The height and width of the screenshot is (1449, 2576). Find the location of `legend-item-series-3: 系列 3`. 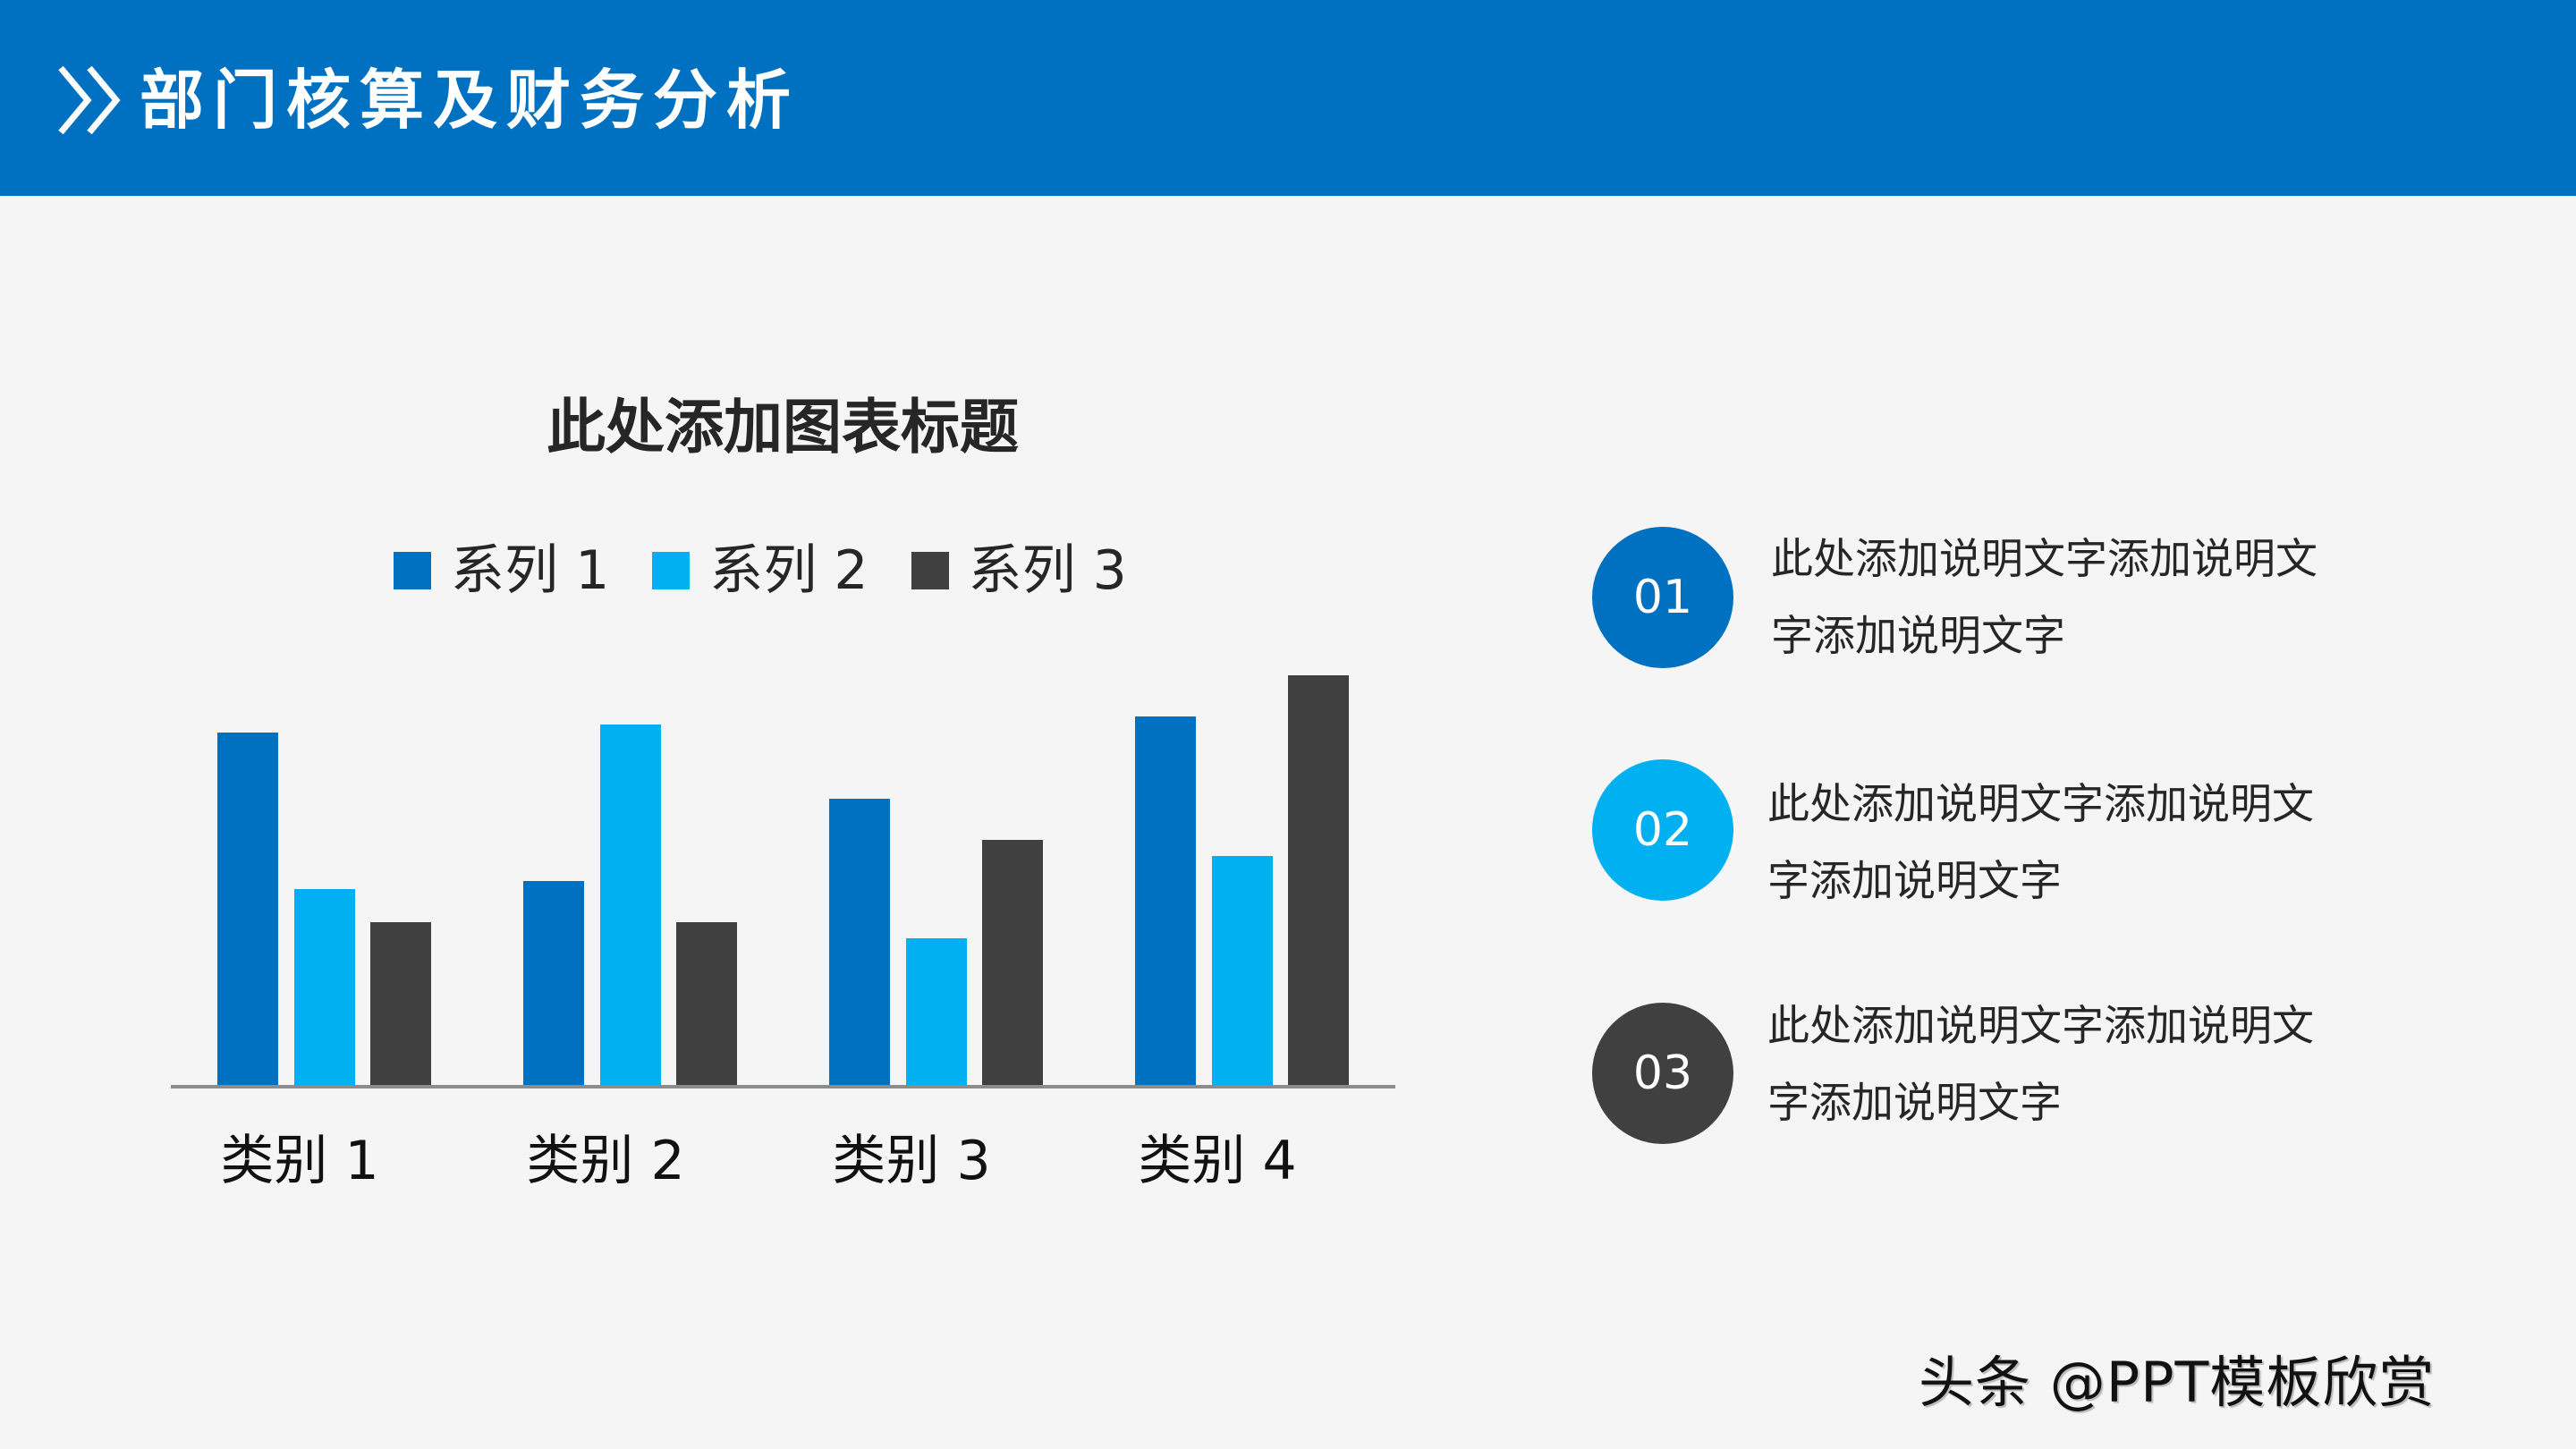

legend-item-series-3: 系列 3 is located at coordinates (1019, 571).